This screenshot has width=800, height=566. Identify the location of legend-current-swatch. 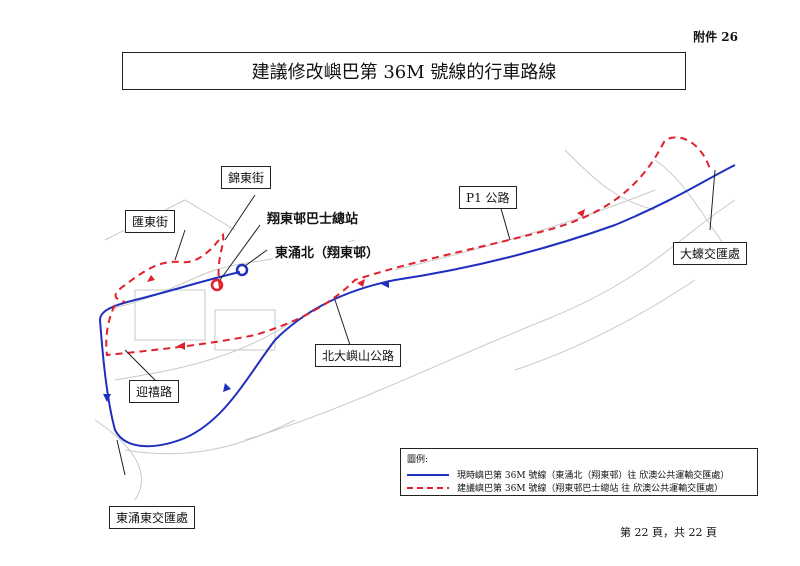
(428, 474).